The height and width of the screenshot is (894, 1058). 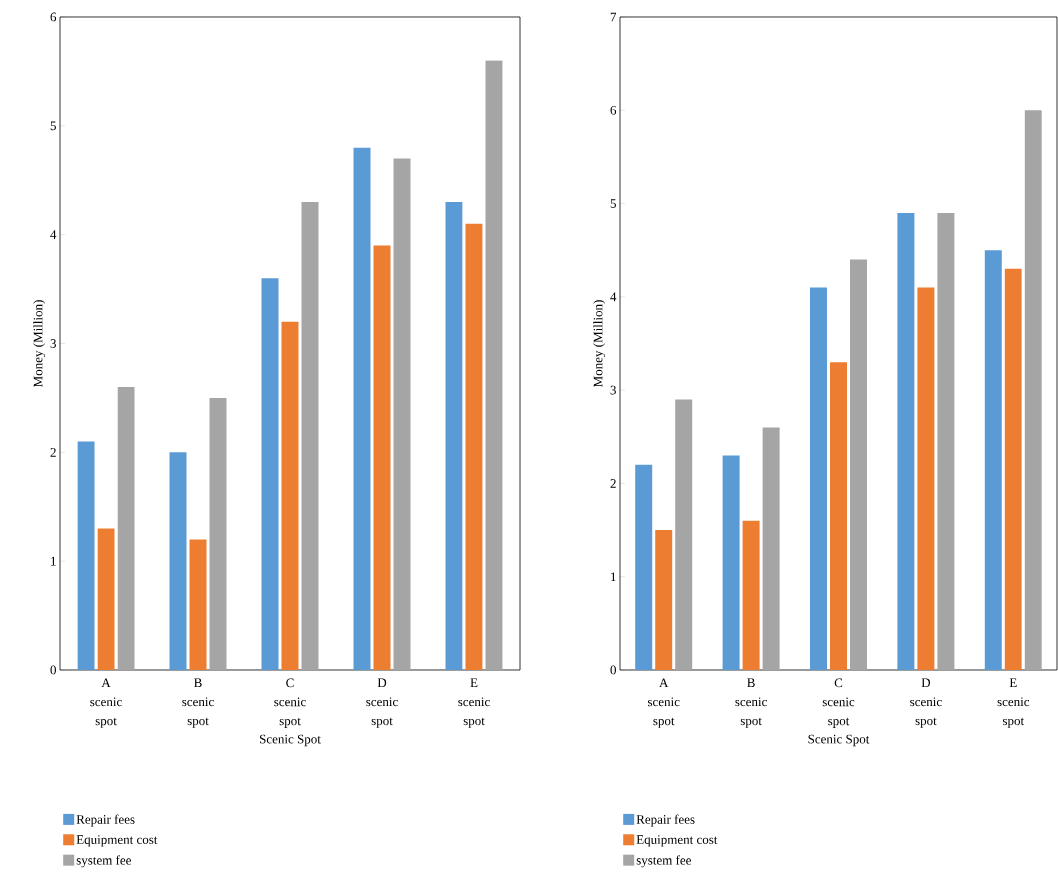 I want to click on y-tick-label: 7, so click(x=613, y=17).